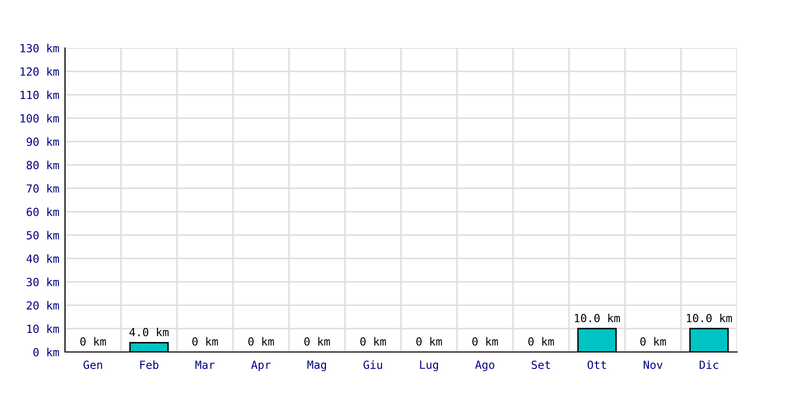  Describe the element at coordinates (205, 364) in the screenshot. I see `x-tick-label: Mar` at that location.